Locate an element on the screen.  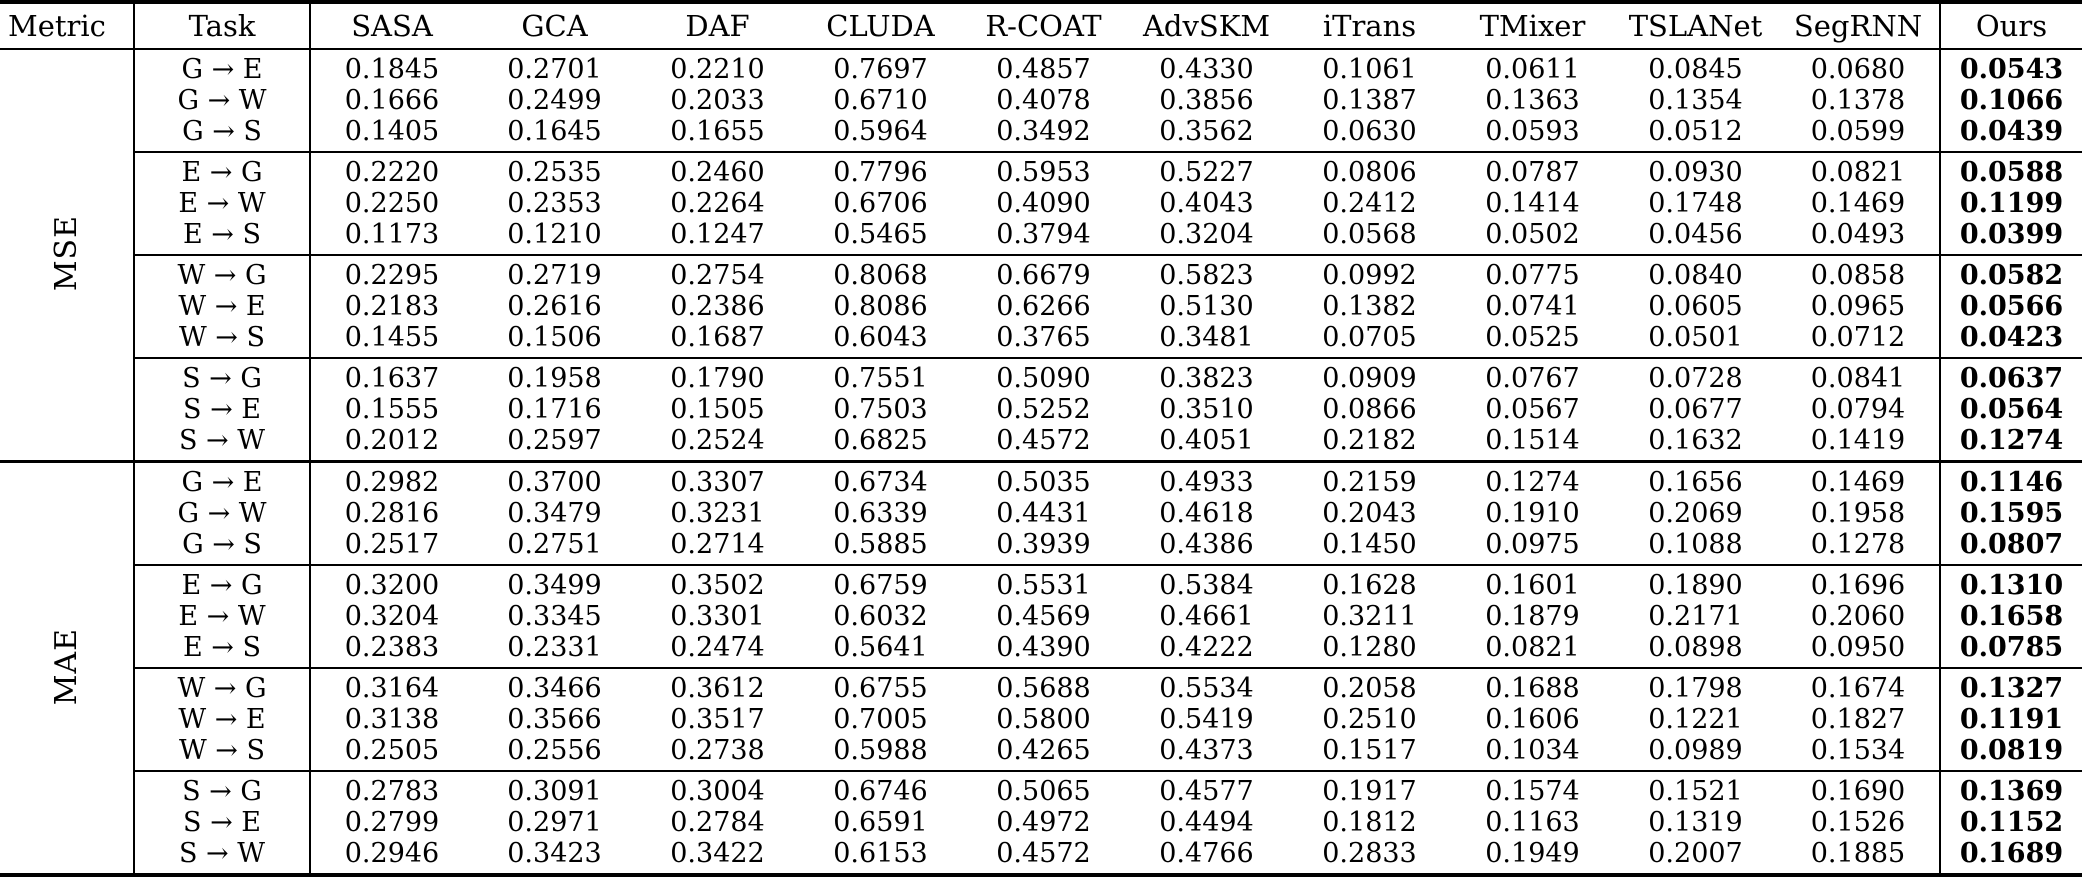
column-header-cluda: CLUDA is located at coordinates (880, 26).